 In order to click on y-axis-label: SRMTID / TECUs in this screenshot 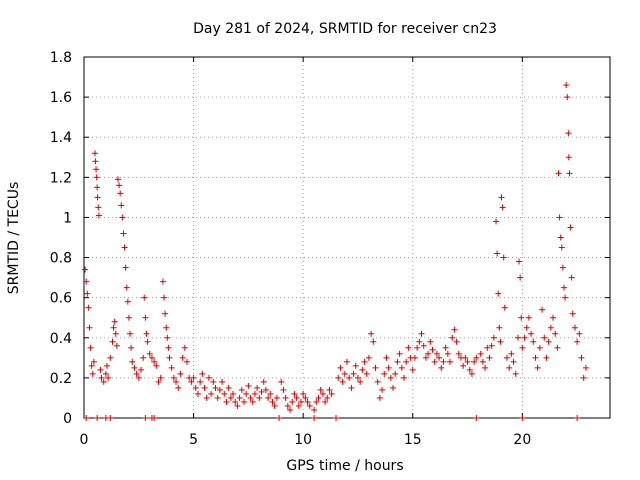, I will do `click(14, 238)`.